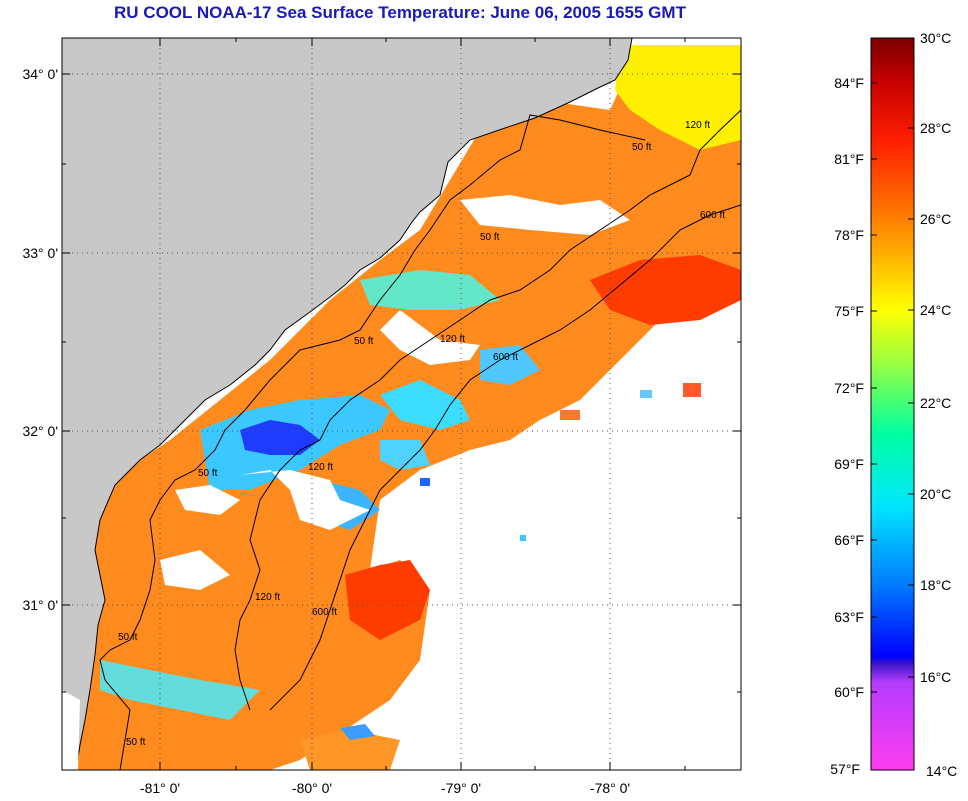 The image size is (968, 801). What do you see at coordinates (941, 771) in the screenshot?
I see `colorbar-c-label: 14°C` at bounding box center [941, 771].